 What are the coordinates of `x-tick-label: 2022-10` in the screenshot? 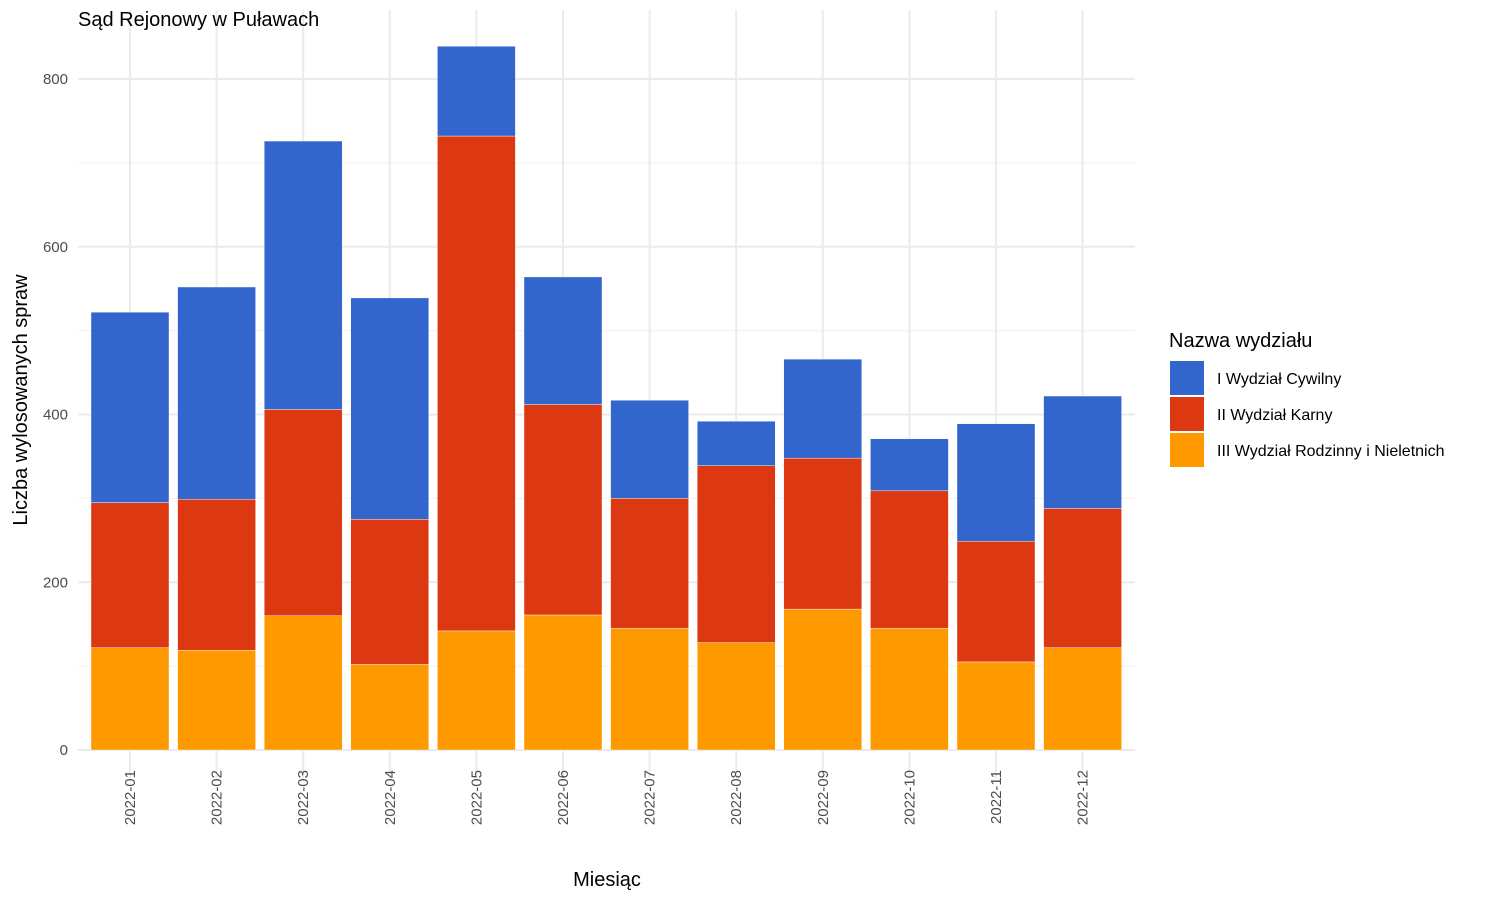 It's located at (909, 797).